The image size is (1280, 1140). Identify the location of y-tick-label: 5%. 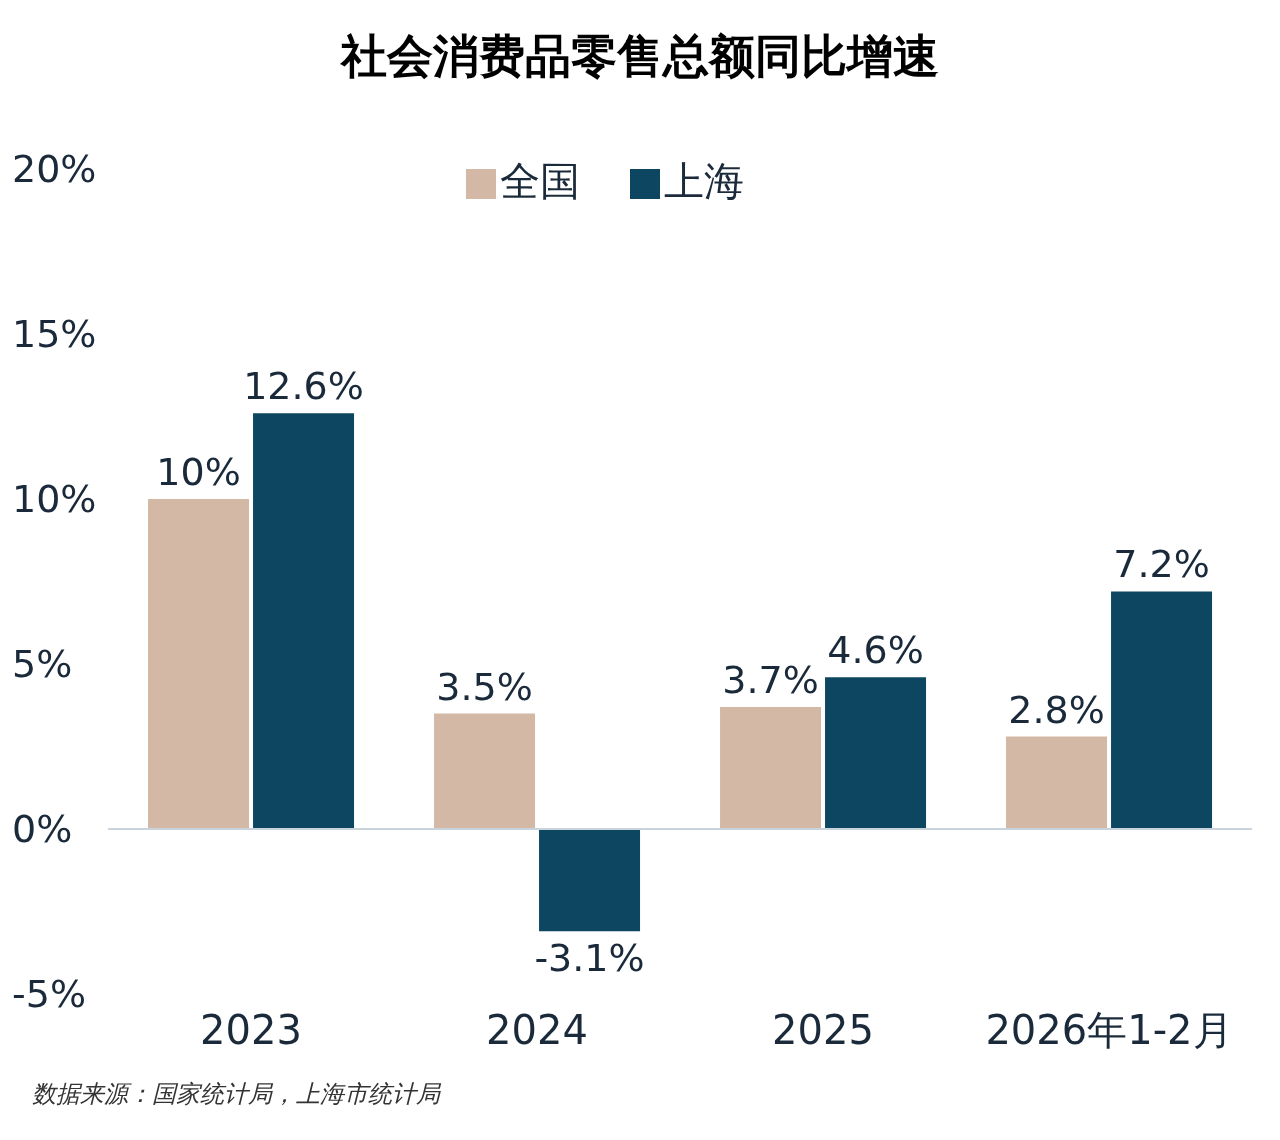
(42, 664).